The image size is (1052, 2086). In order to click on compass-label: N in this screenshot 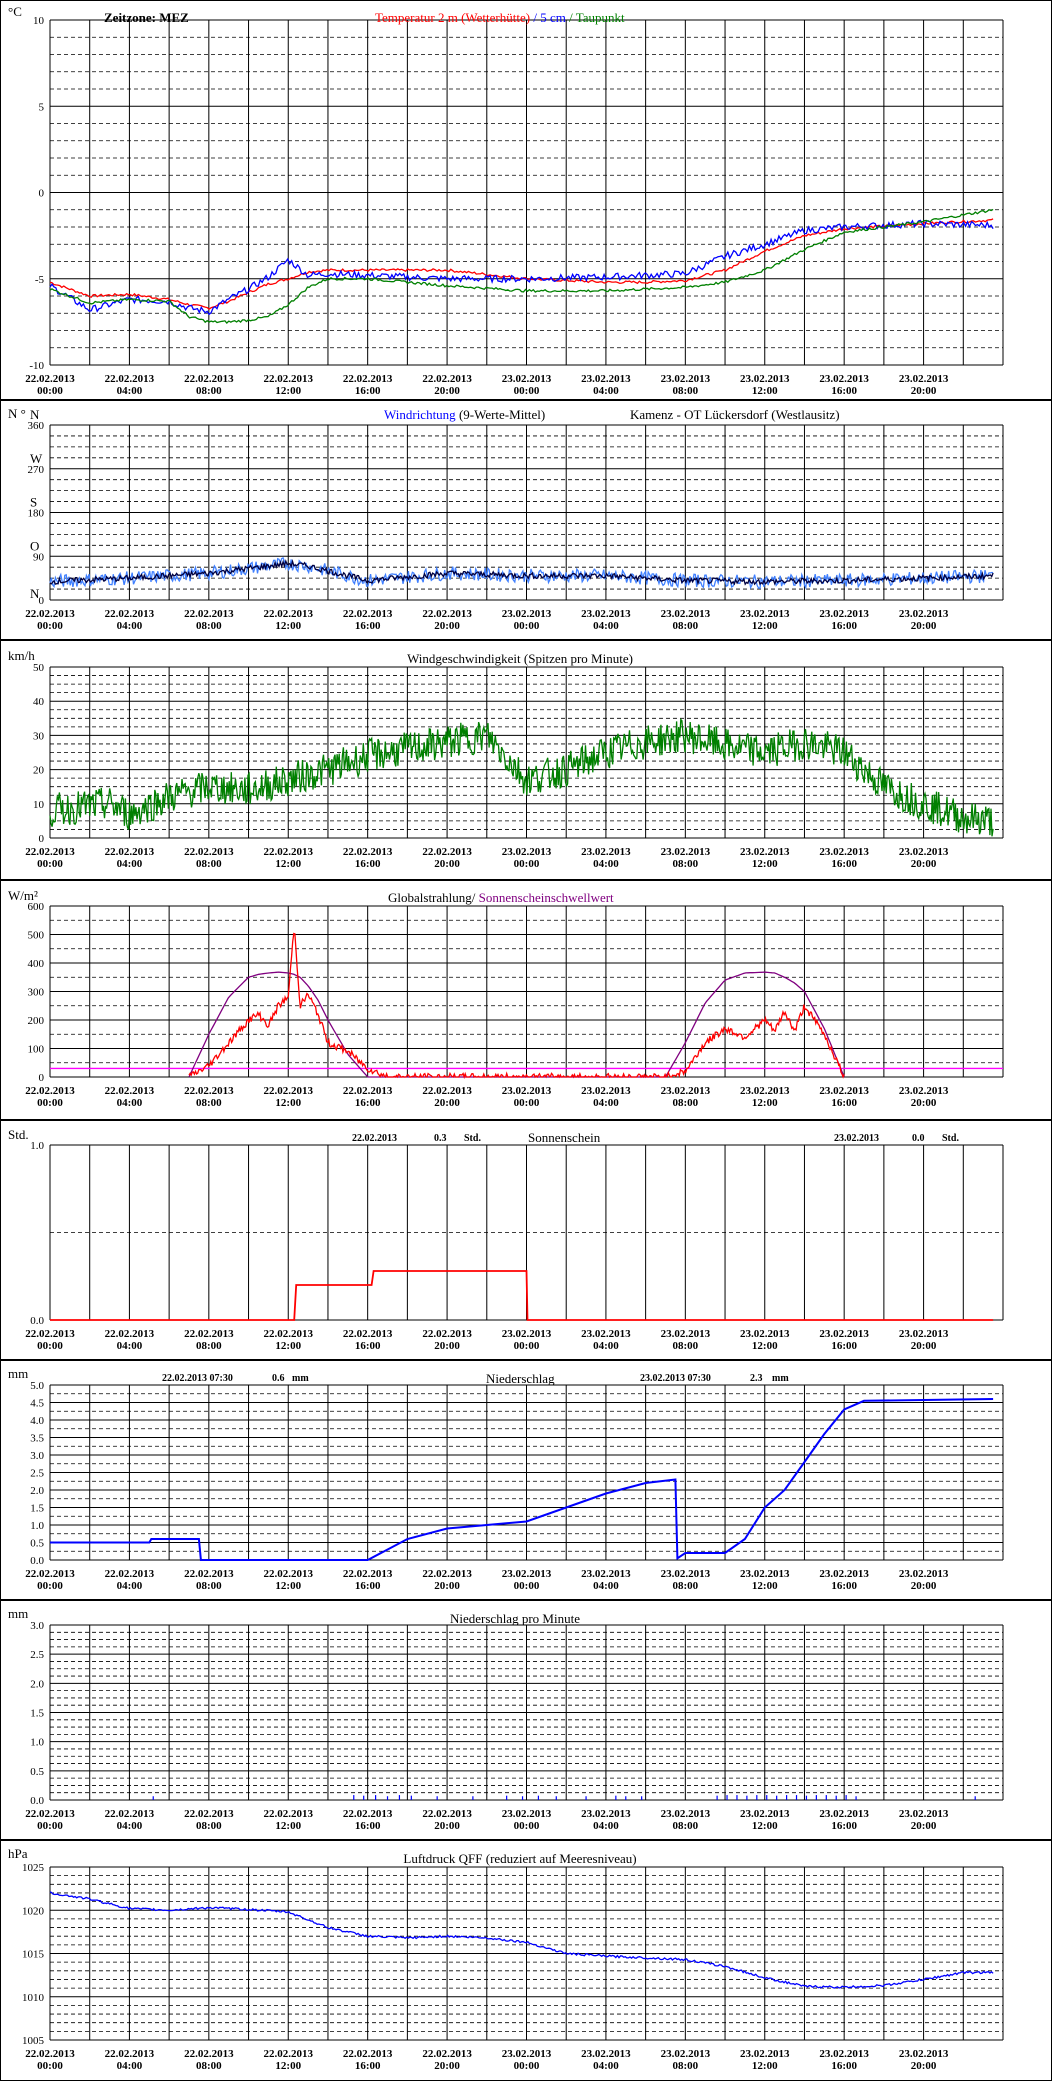, I will do `click(35, 414)`.